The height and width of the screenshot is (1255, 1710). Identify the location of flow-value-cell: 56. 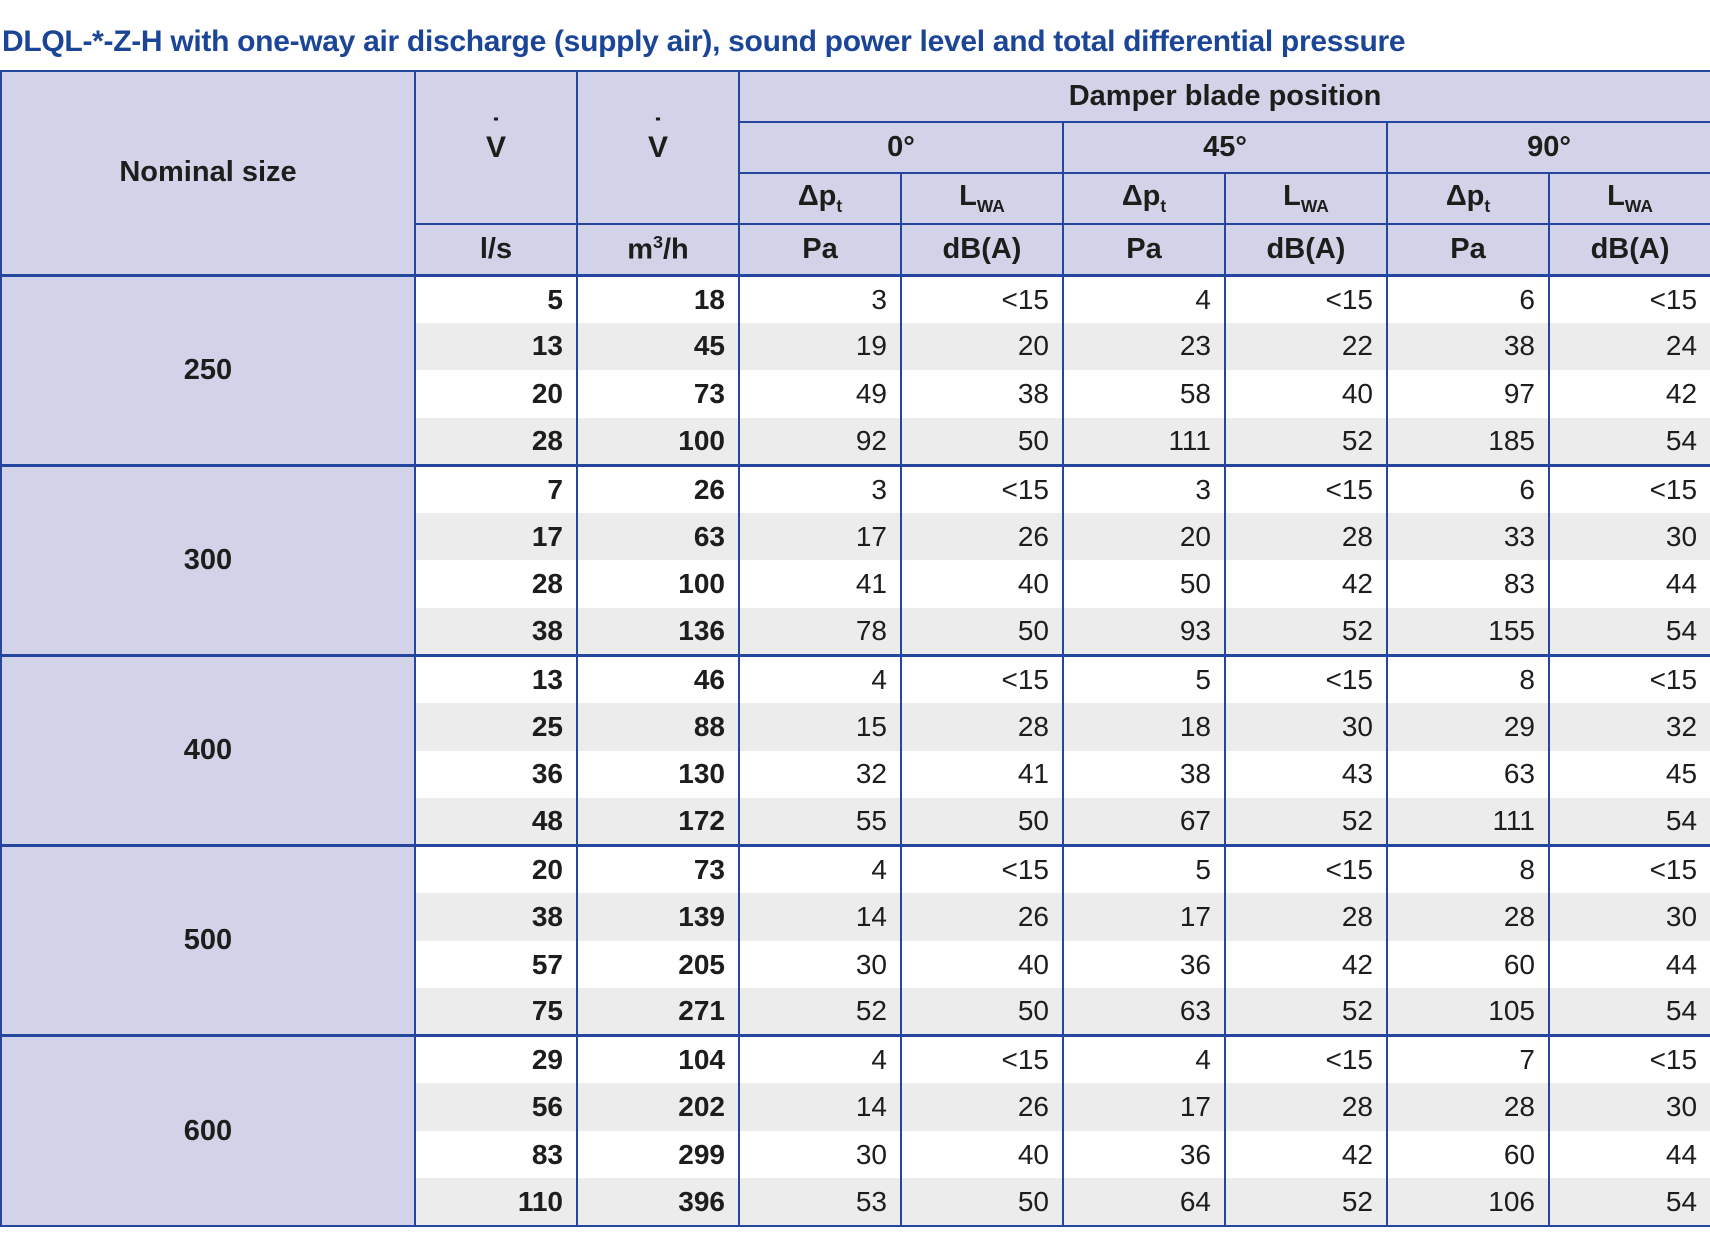
(496, 1107).